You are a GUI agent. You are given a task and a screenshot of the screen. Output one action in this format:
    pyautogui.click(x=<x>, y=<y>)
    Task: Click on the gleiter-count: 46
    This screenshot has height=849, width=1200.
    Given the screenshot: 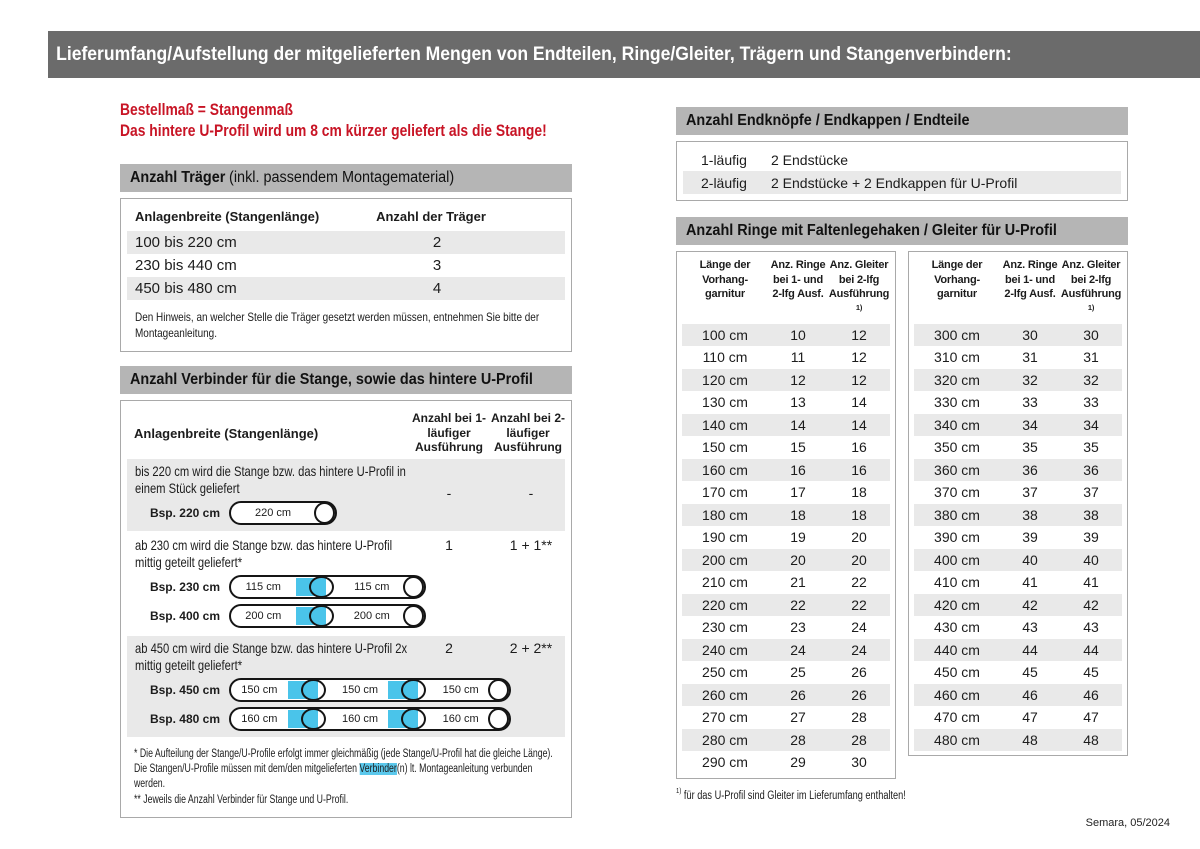 What is the action you would take?
    pyautogui.click(x=1091, y=694)
    